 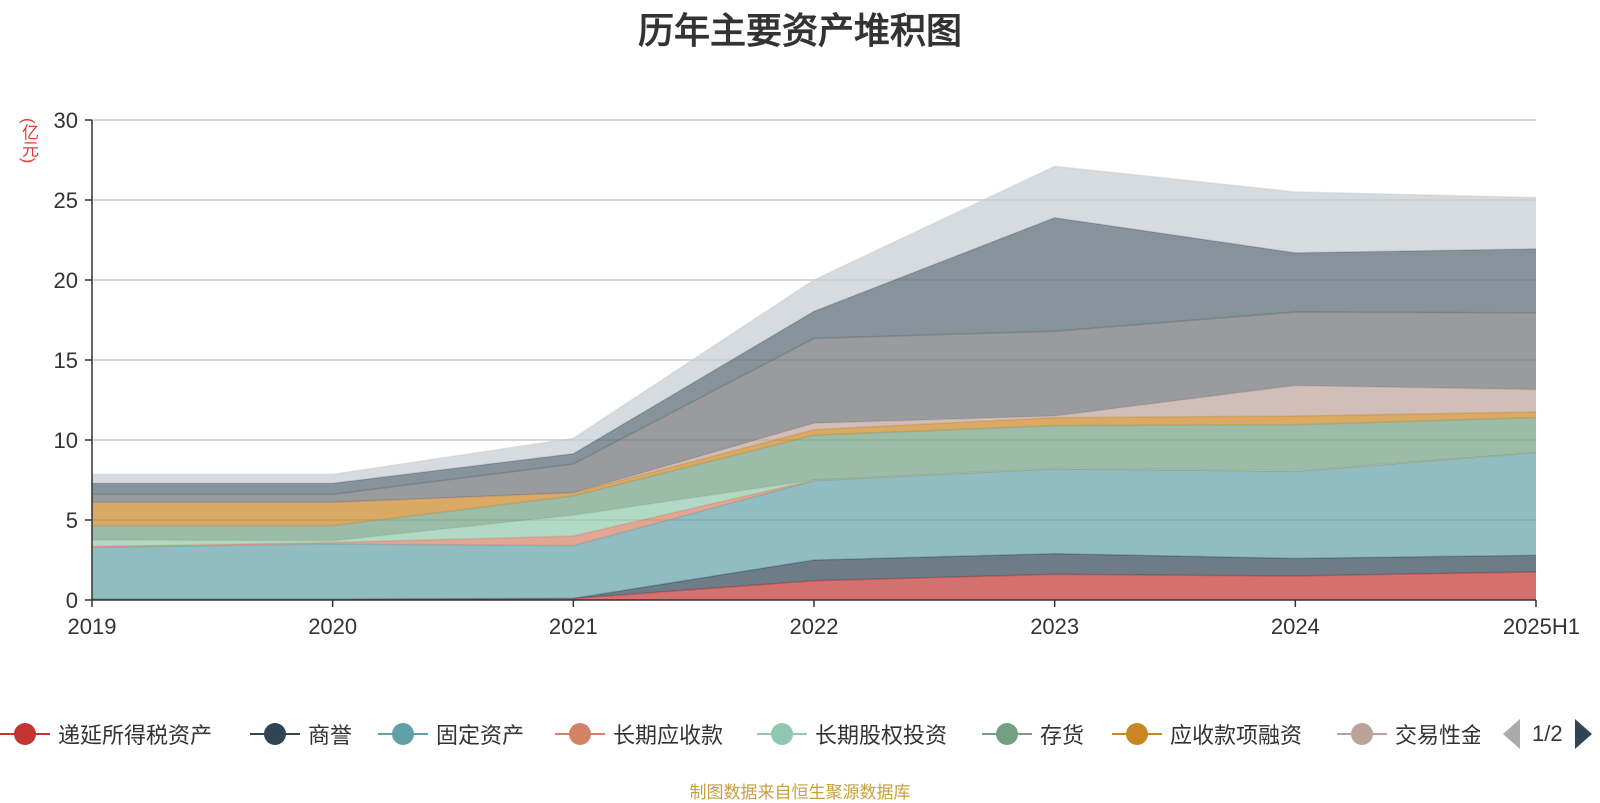 I want to click on legend-page-indicator: 1/2, so click(x=1547, y=733).